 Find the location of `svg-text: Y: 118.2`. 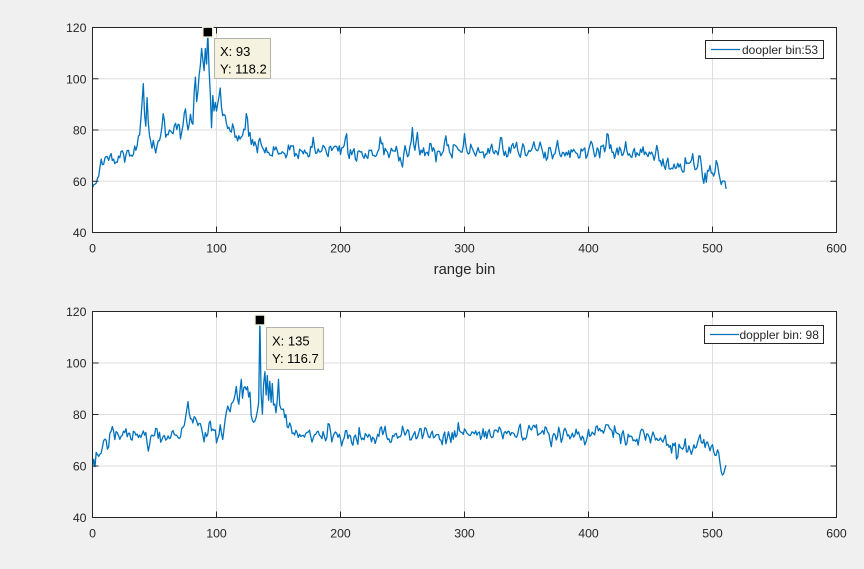

svg-text: Y: 118.2 is located at coordinates (243, 69).